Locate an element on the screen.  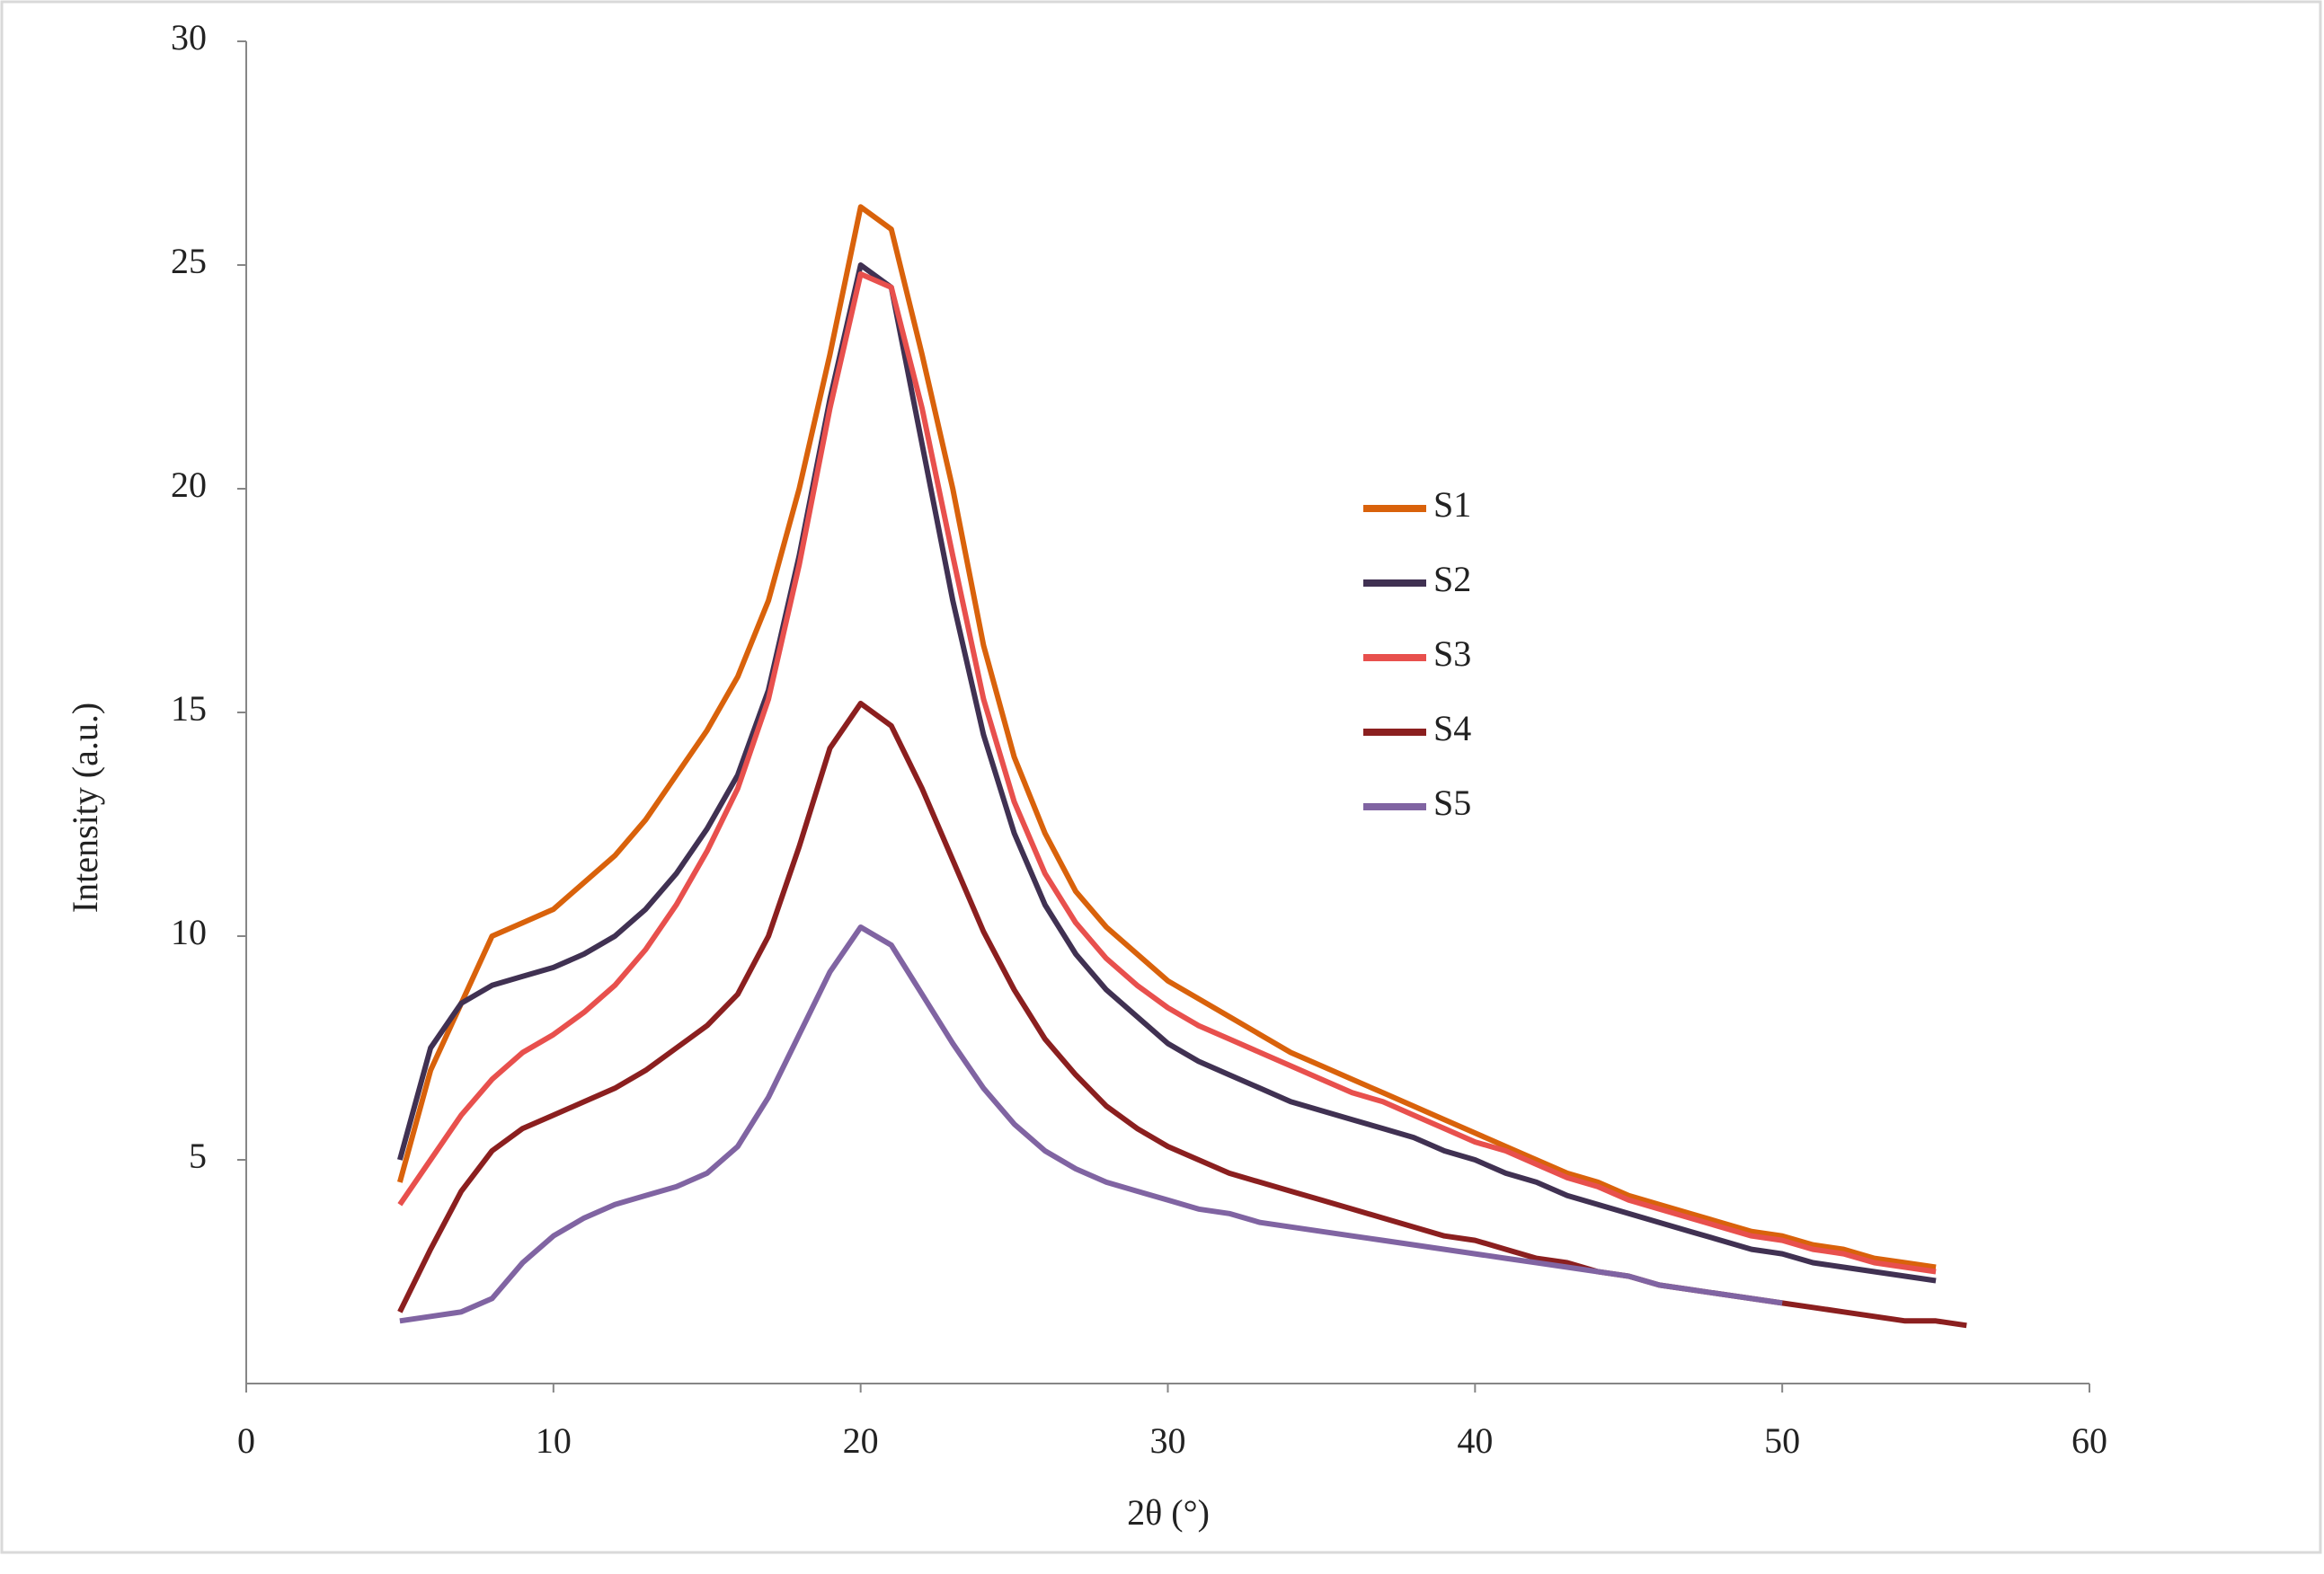
y-axis-title: Intensity (a.u.) is located at coordinates (85, 808).